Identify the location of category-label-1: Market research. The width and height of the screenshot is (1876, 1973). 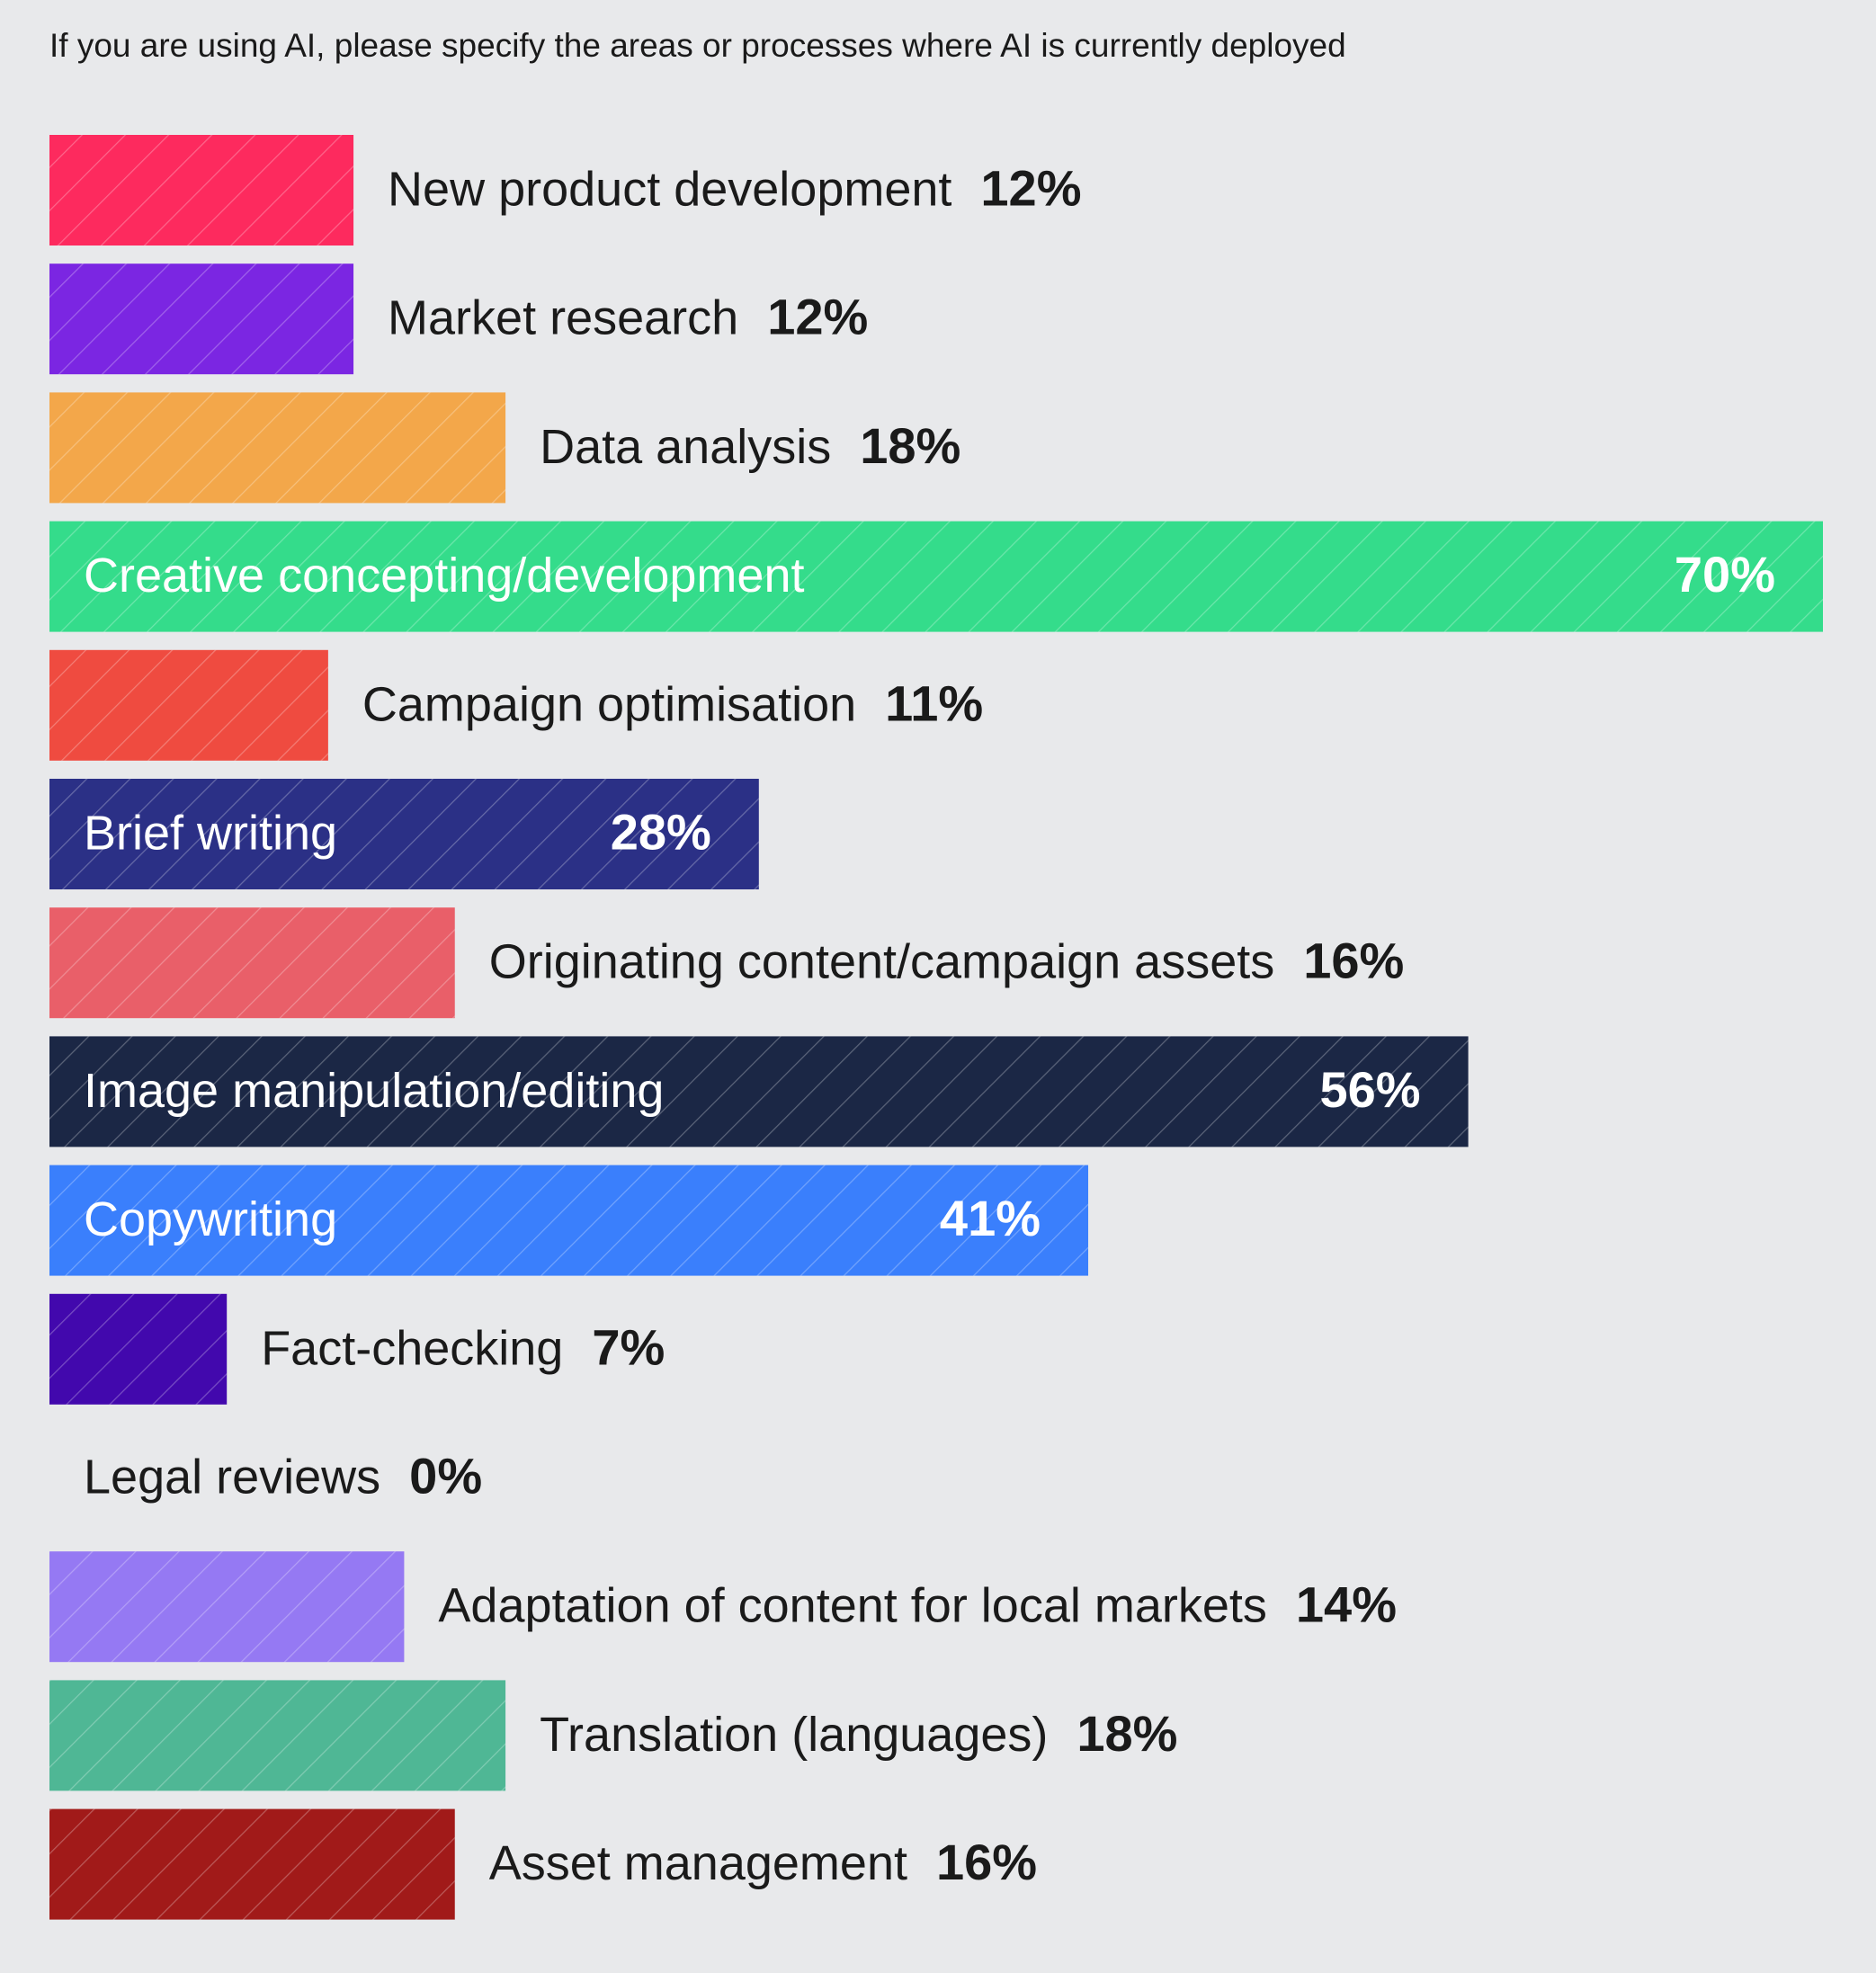
(563, 318).